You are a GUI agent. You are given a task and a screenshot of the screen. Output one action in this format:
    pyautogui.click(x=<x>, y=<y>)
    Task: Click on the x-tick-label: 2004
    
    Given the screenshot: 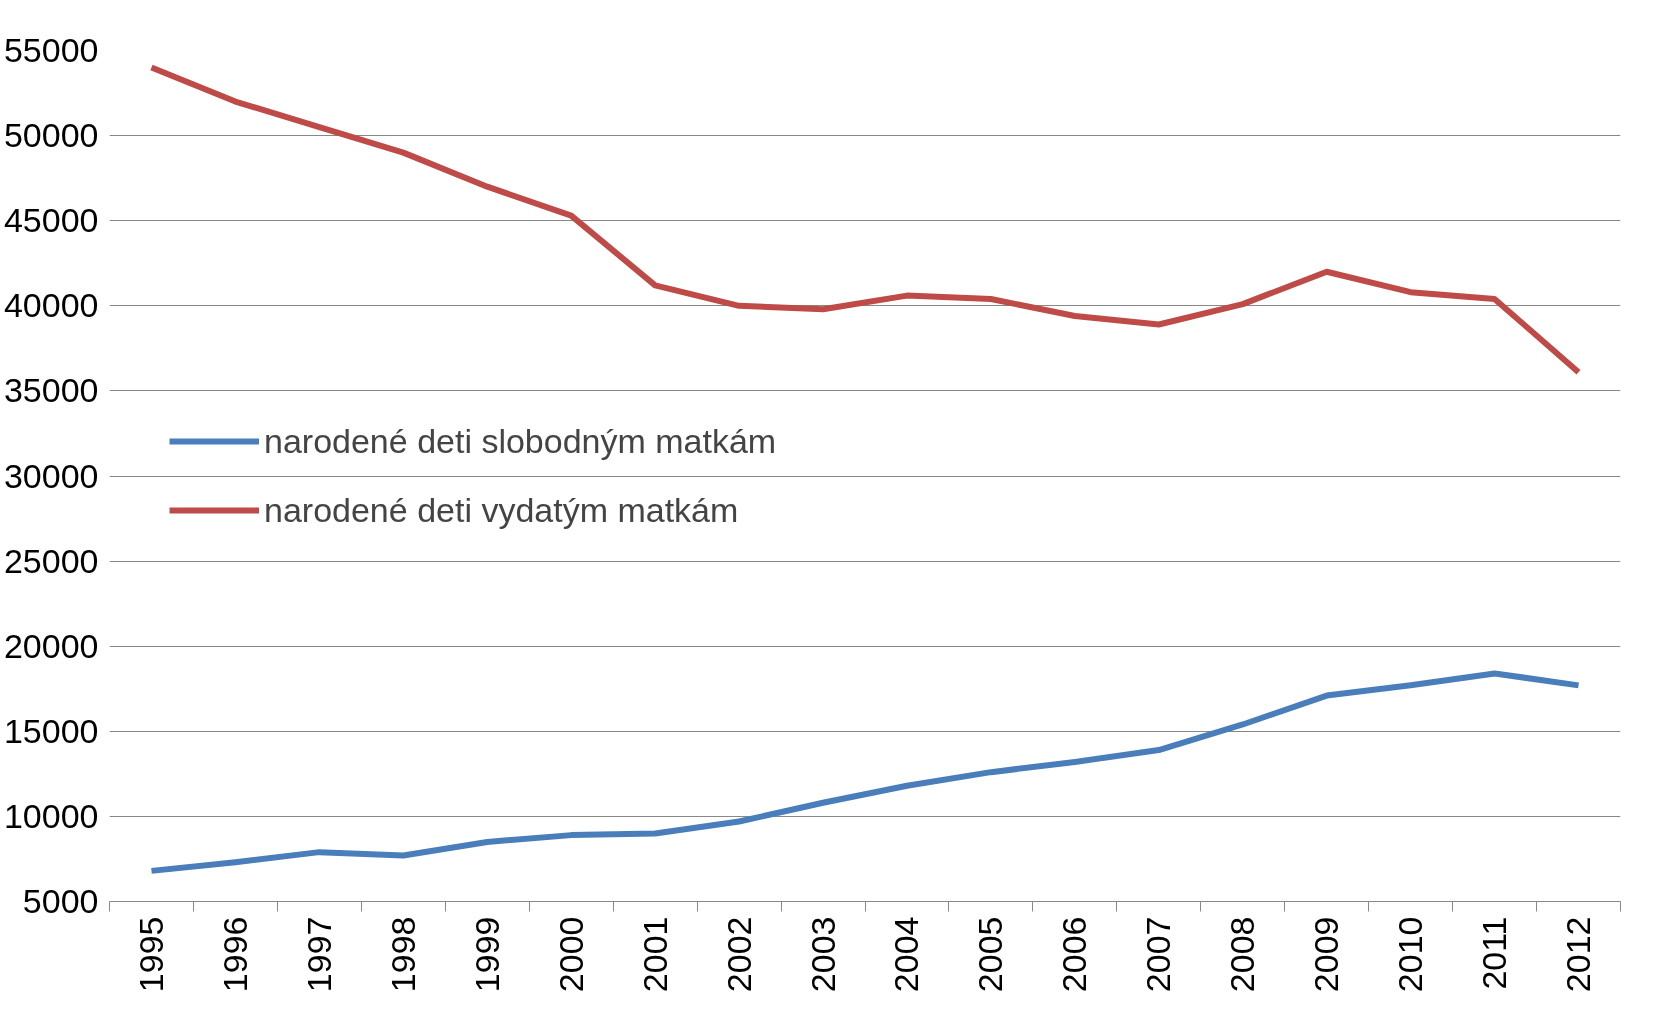 What is the action you would take?
    pyautogui.click(x=906, y=954)
    